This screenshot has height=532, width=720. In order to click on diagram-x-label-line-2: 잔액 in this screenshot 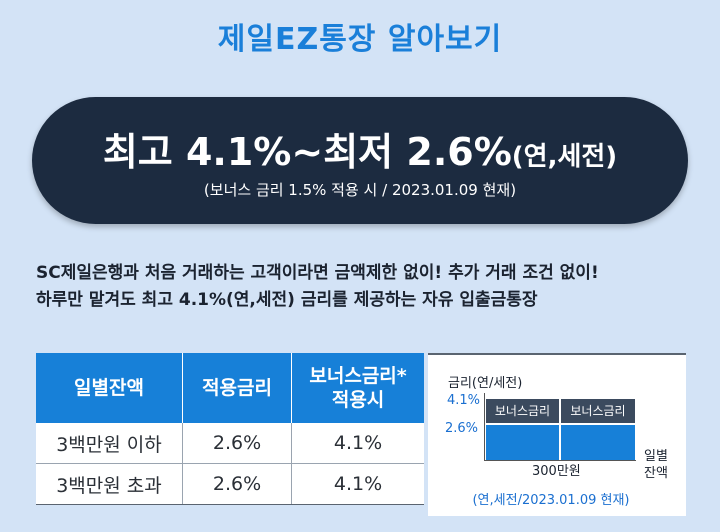, I will do `click(656, 473)`.